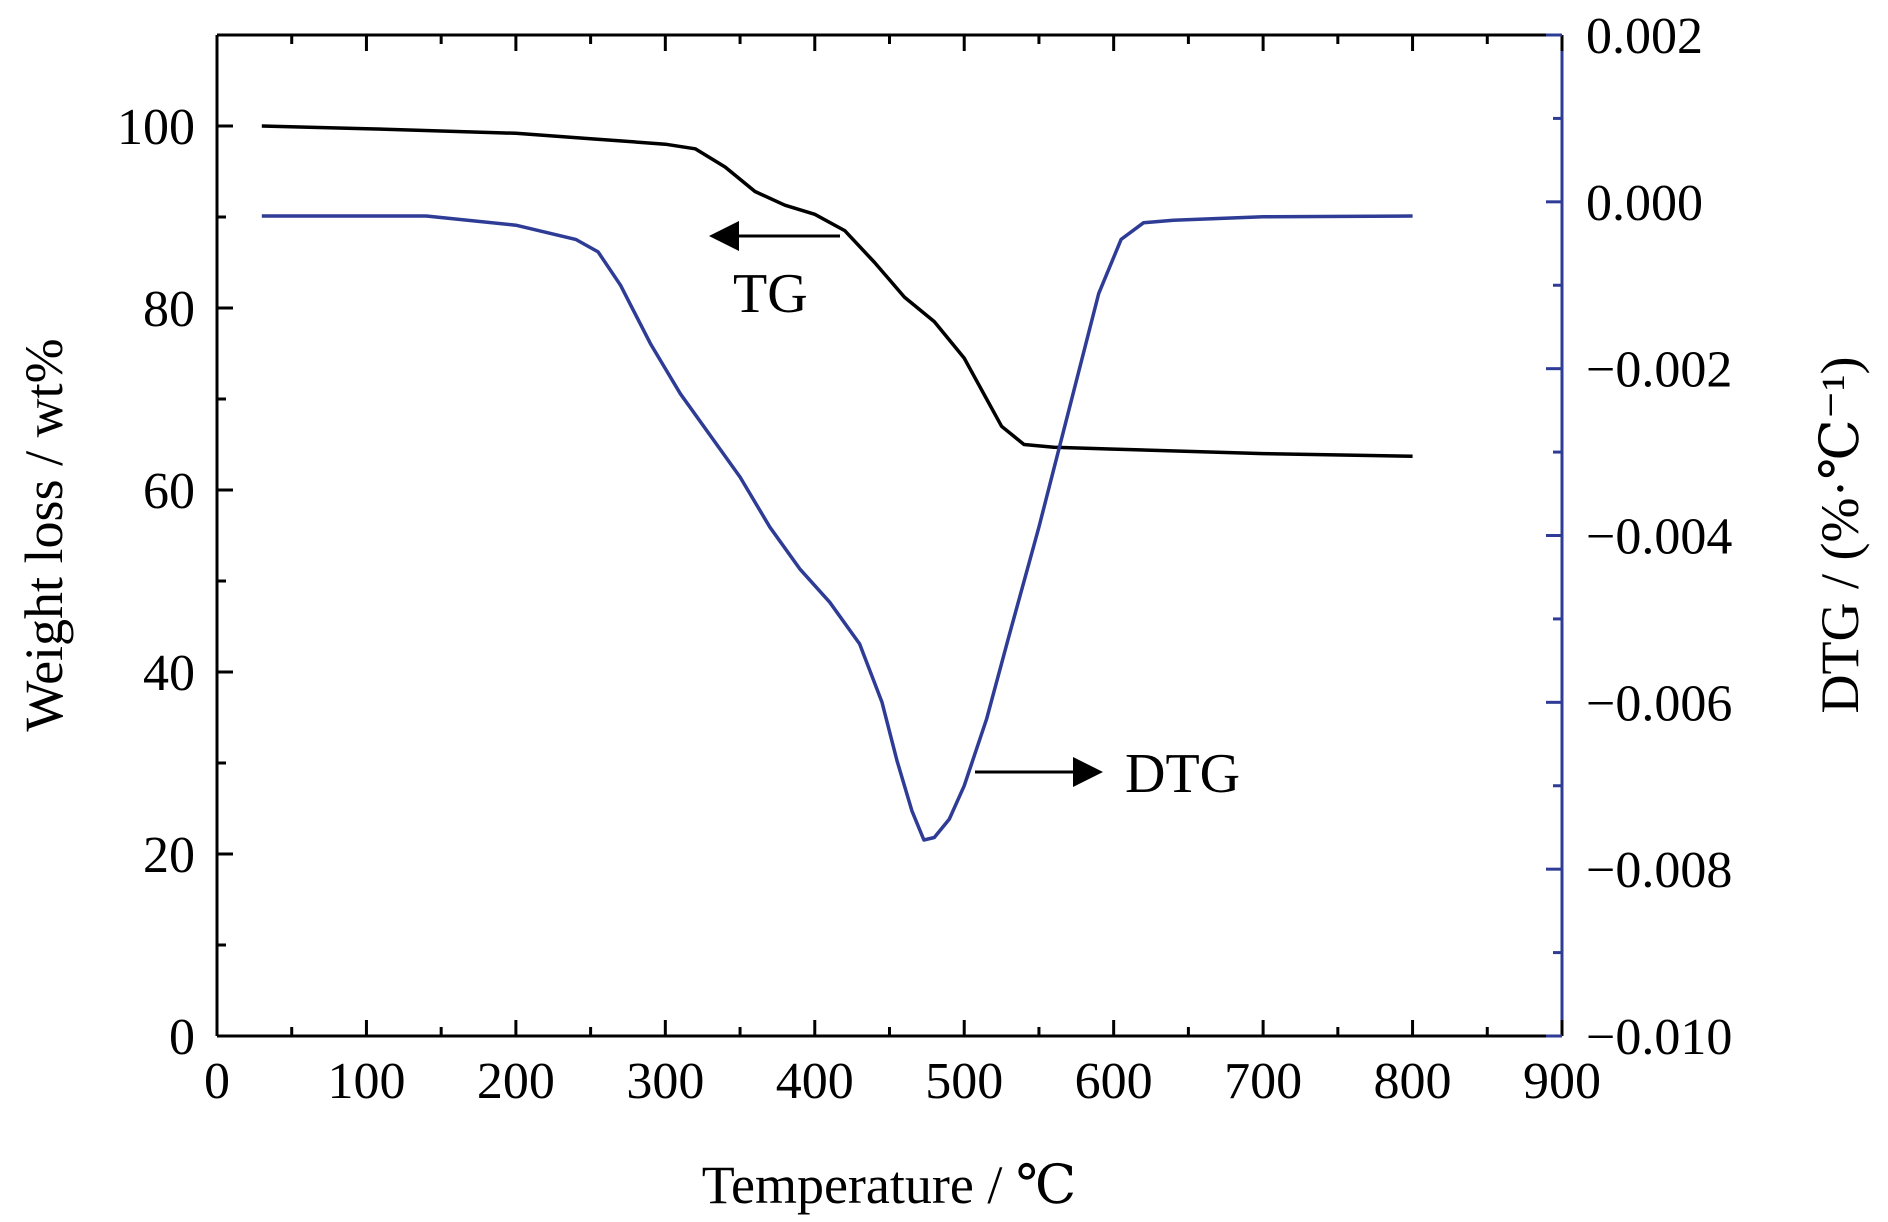 This screenshot has height=1222, width=1888. I want to click on y-right-tick-label: 0.002, so click(1644, 36).